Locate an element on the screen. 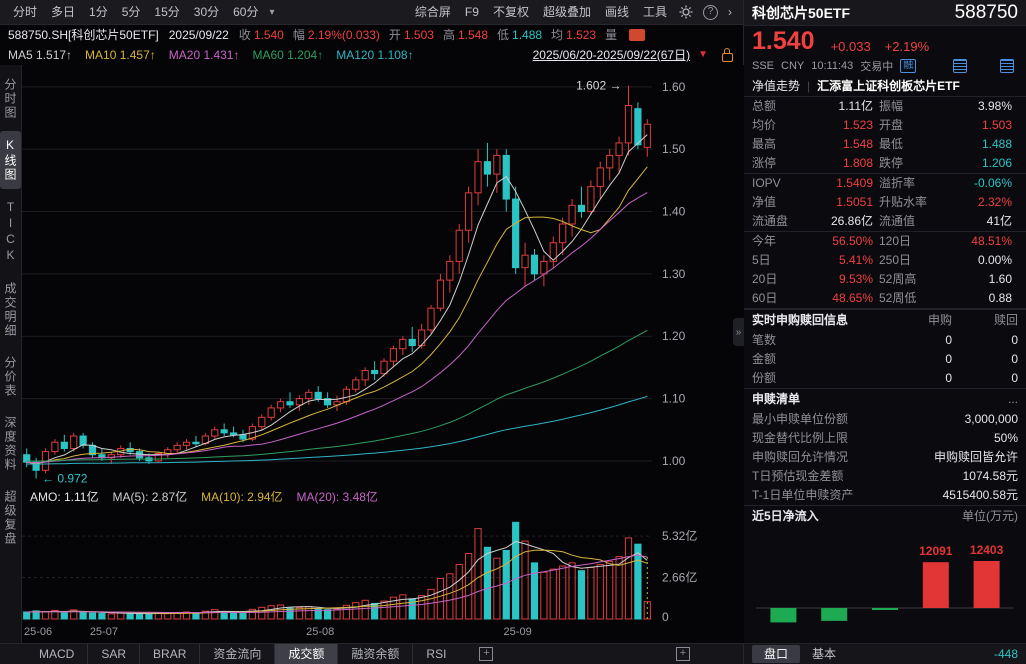 The image size is (1026, 664). toolbar-period-60分: 60分 is located at coordinates (246, 12).